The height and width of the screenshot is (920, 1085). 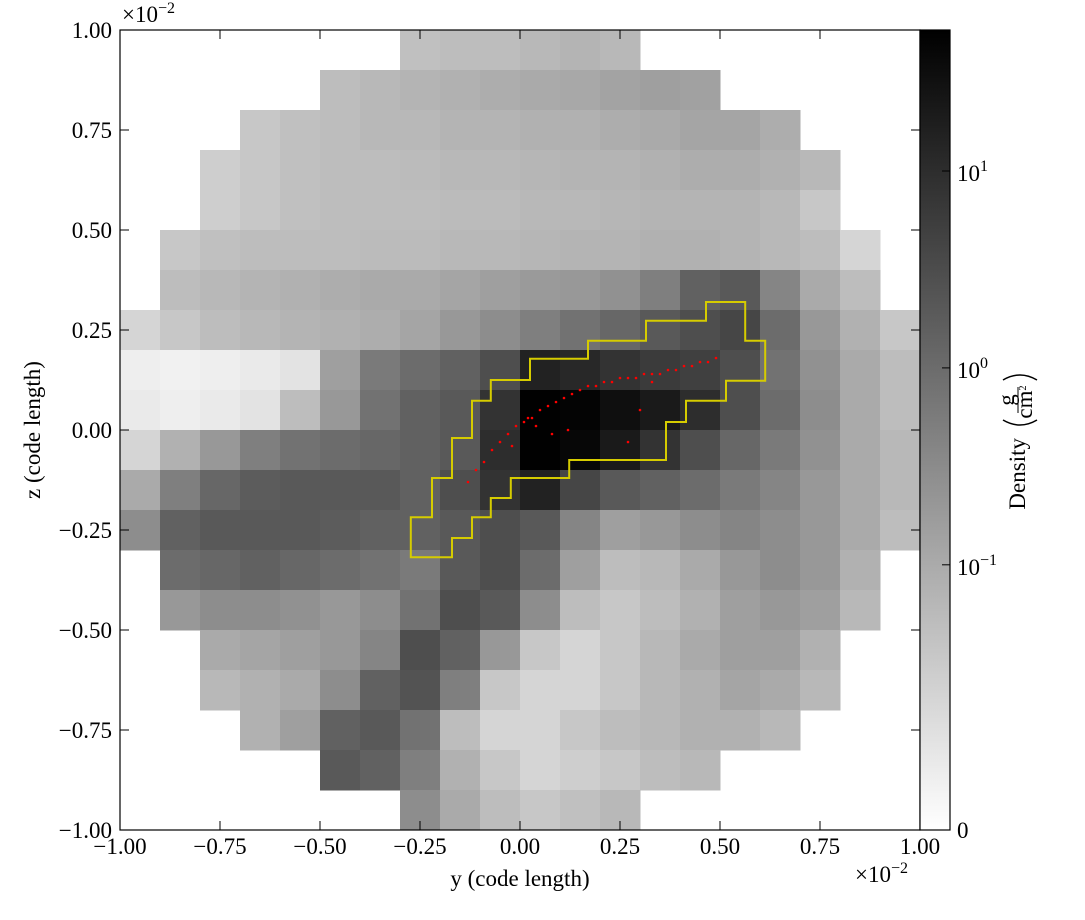 What do you see at coordinates (319, 846) in the screenshot?
I see `x-tick-label: −0.50` at bounding box center [319, 846].